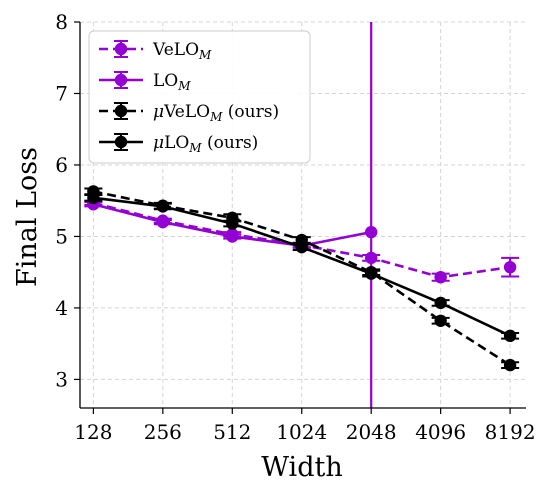 The height and width of the screenshot is (497, 548). What do you see at coordinates (301, 432) in the screenshot?
I see `x-tick-label: 1024` at bounding box center [301, 432].